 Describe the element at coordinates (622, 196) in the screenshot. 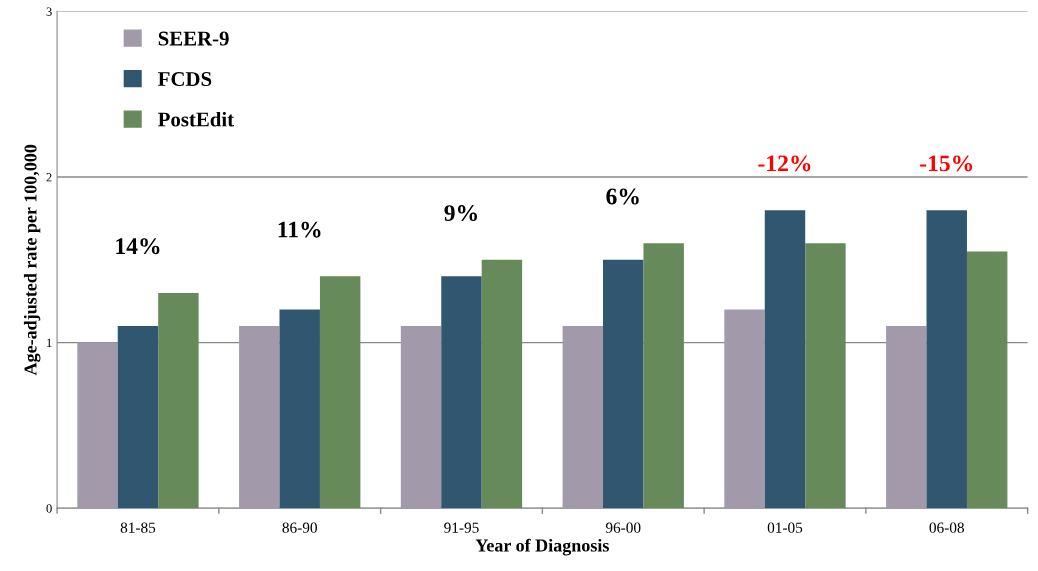

I see `annotation: 6%` at that location.